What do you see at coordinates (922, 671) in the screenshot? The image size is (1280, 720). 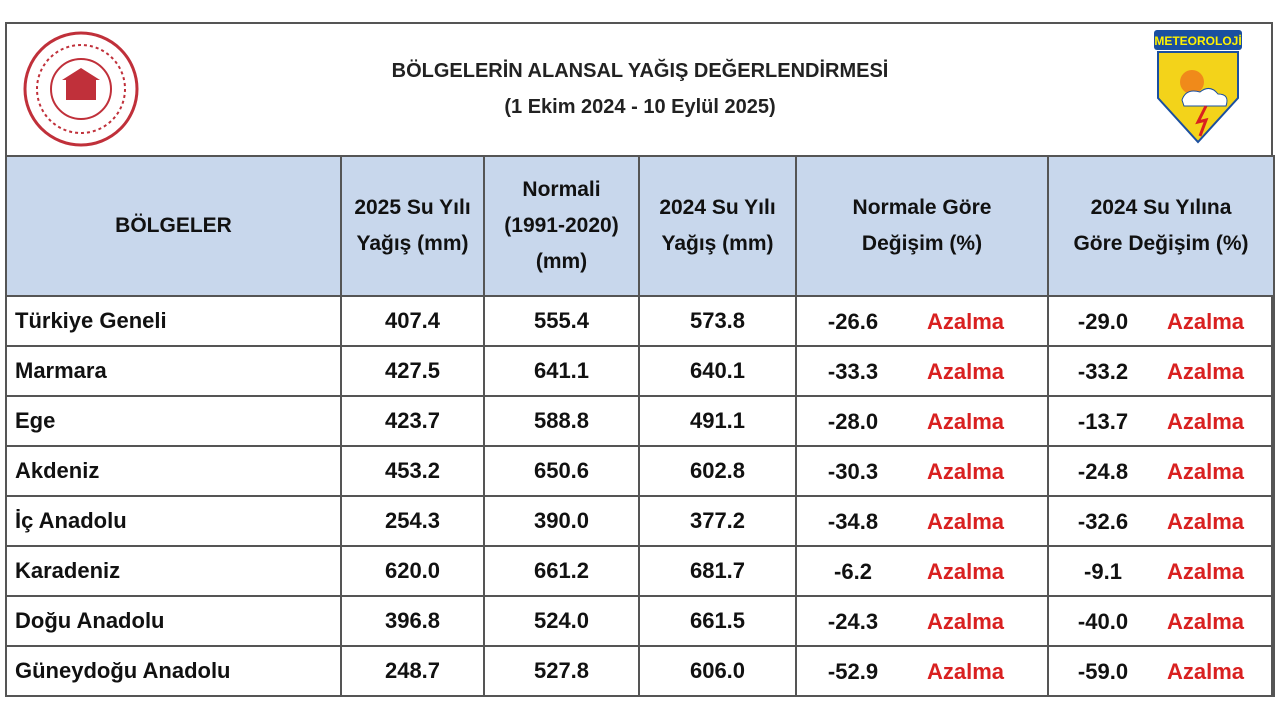 I see `change-cell: -52.9 Azalma` at bounding box center [922, 671].